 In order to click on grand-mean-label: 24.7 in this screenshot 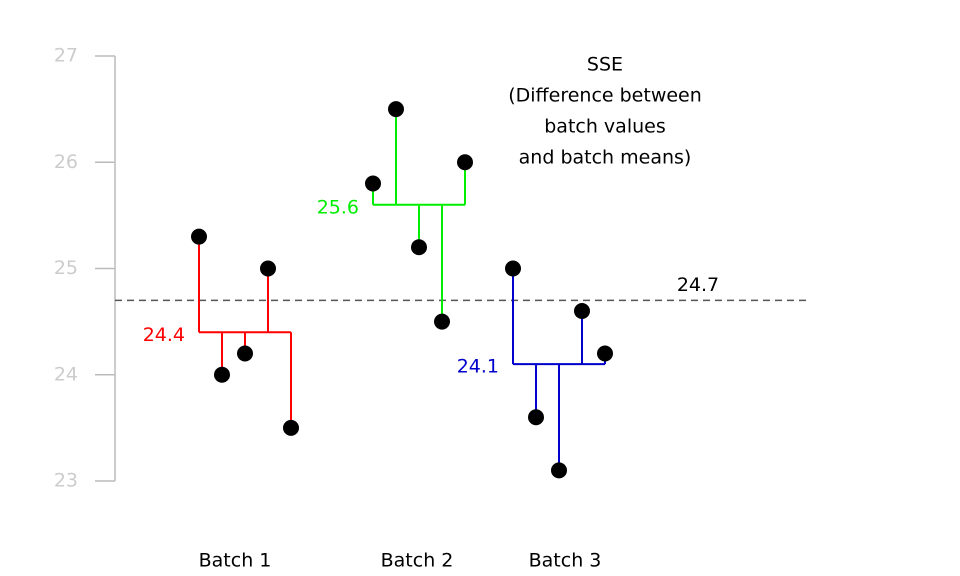, I will do `click(698, 285)`.